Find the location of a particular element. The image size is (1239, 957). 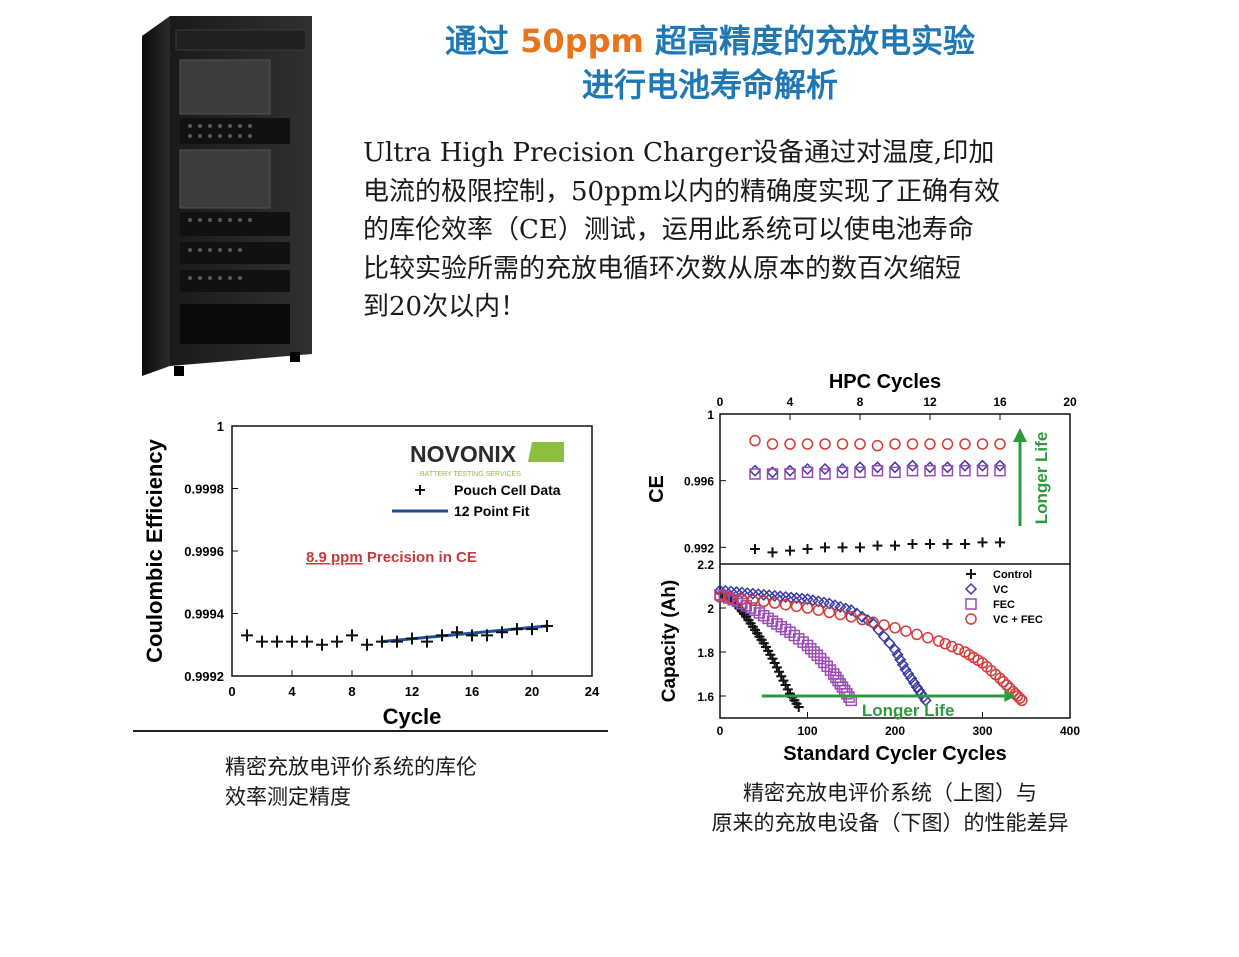

left-caption: 精密充放电评价系统的库伦 效率测定精度 is located at coordinates (351, 782).